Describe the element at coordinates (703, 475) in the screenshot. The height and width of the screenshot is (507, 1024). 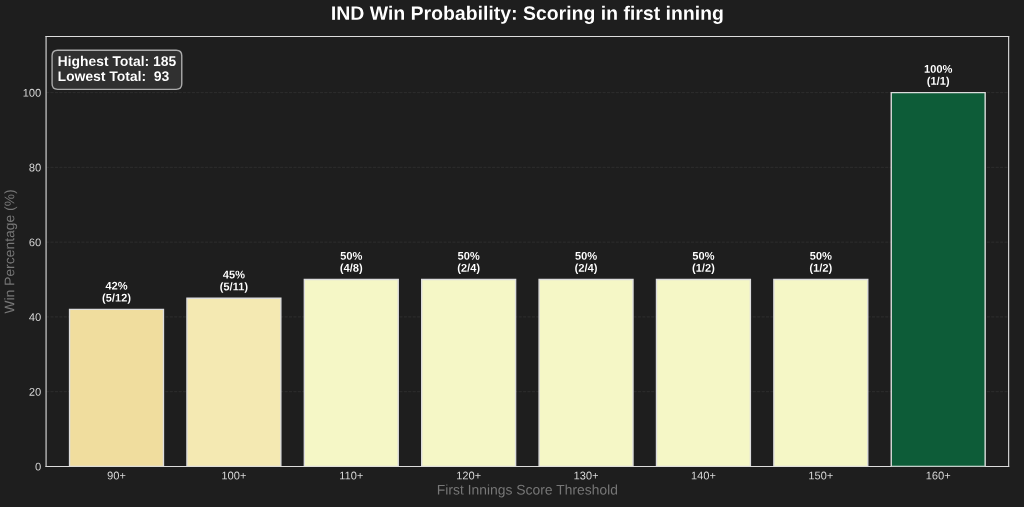
I see `x-tick-label: 140+` at that location.